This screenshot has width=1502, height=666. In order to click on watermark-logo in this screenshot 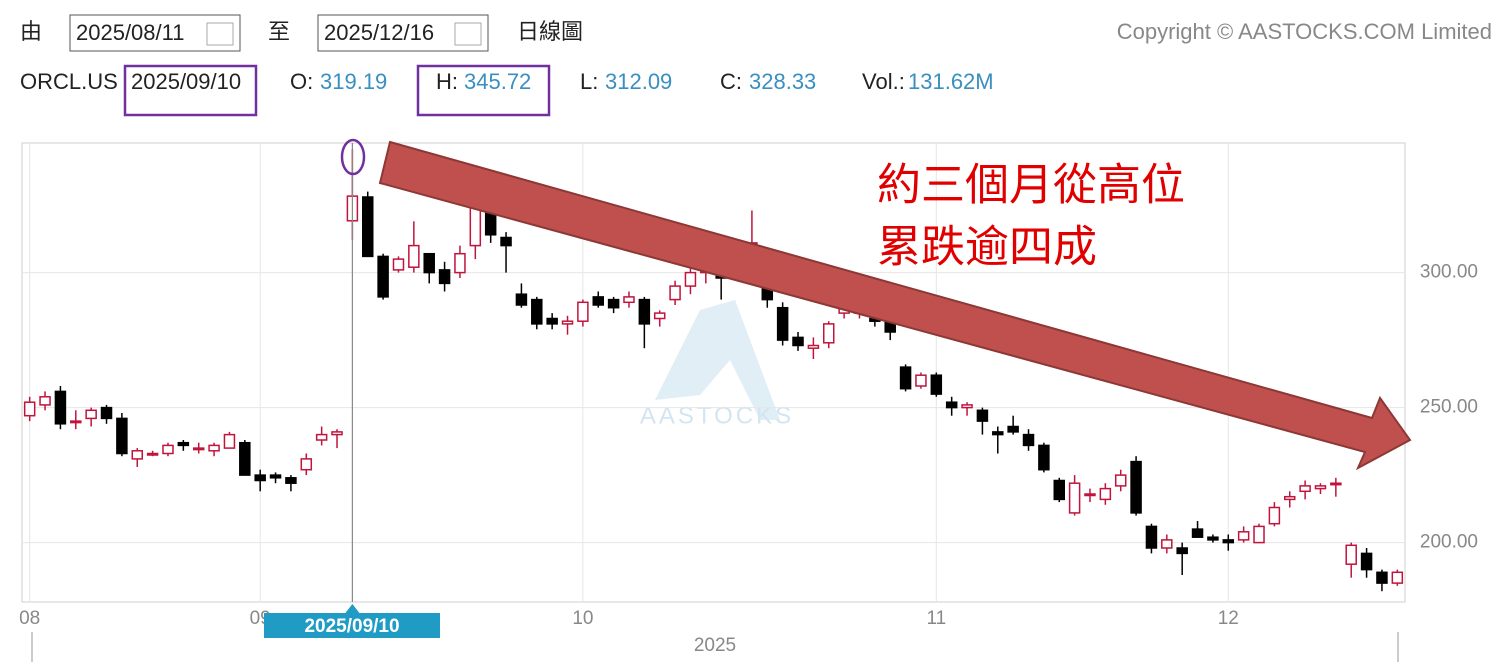, I will do `click(717, 360)`.